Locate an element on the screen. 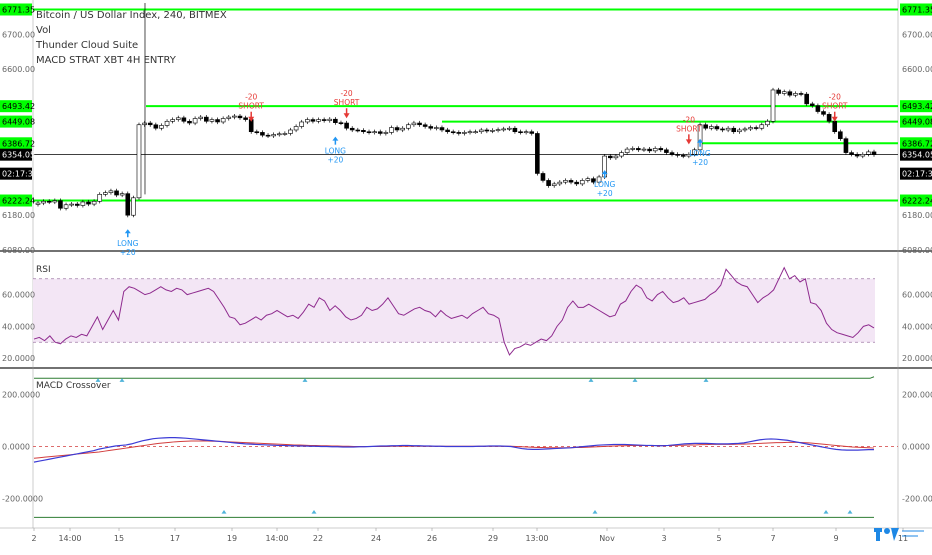  price-axis-tag-right: 6449.08 is located at coordinates (917, 122).